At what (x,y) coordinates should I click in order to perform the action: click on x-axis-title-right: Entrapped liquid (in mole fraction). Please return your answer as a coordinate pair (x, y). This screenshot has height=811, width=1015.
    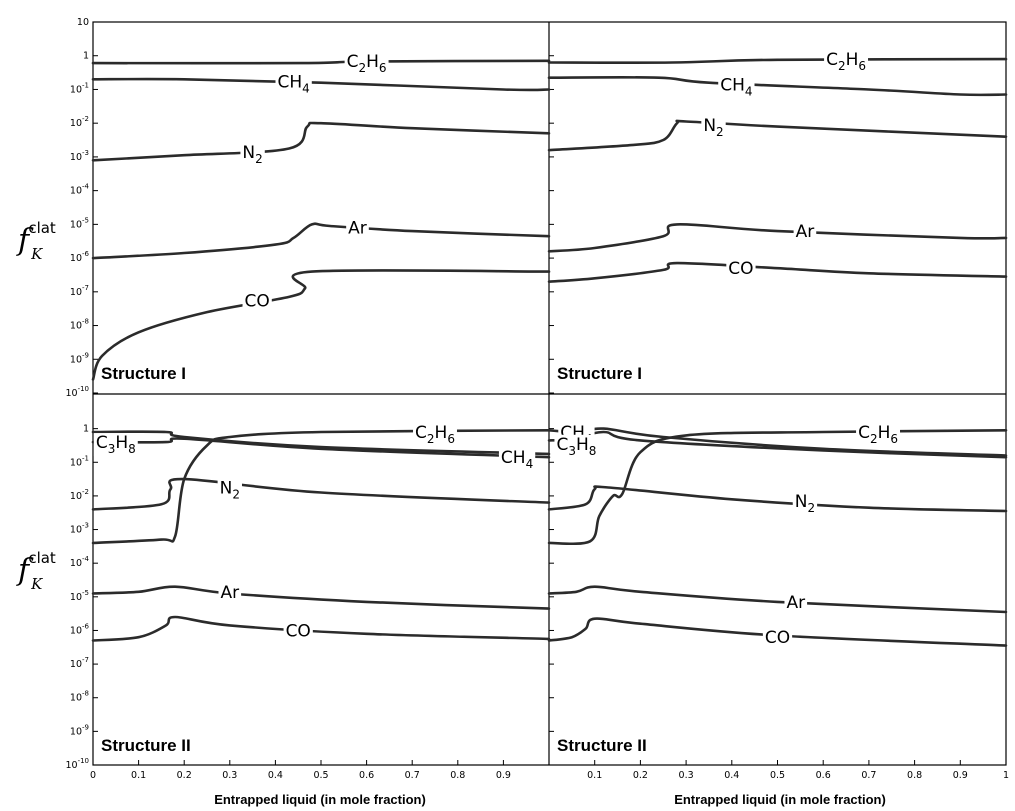
    Looking at the image, I should click on (780, 799).